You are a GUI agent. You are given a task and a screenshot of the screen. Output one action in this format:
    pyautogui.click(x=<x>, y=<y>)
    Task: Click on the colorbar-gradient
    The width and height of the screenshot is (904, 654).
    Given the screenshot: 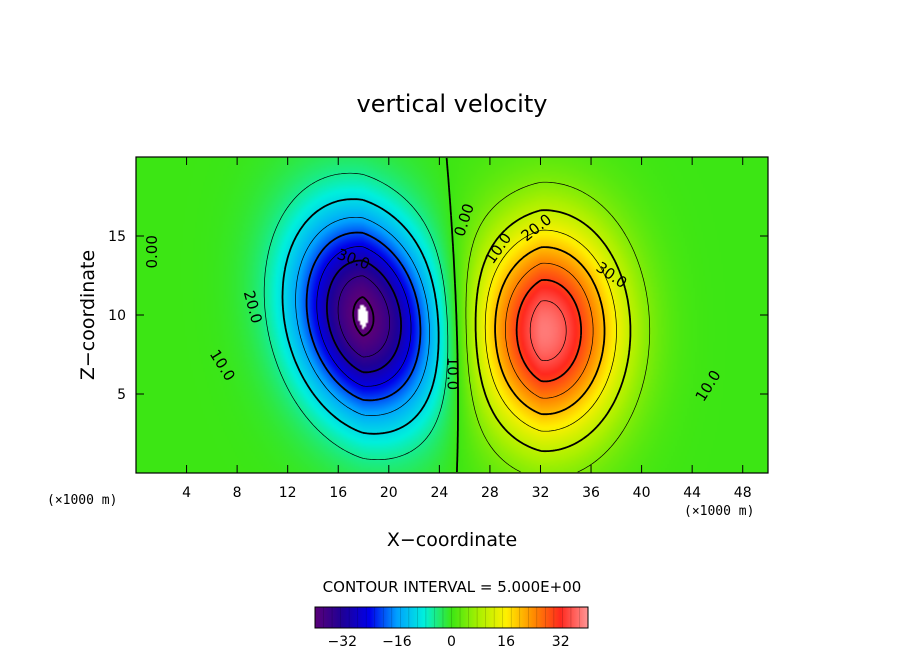 What is the action you would take?
    pyautogui.click(x=451, y=617)
    